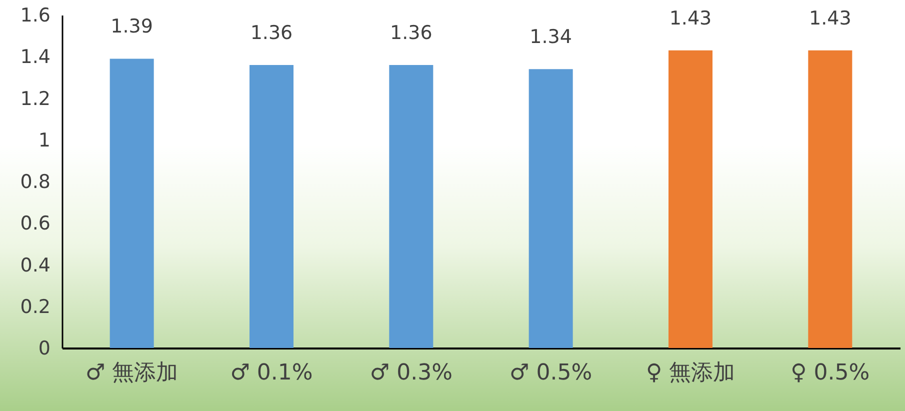 The height and width of the screenshot is (411, 905). What do you see at coordinates (35, 57) in the screenshot?
I see `y-tick-label: 1.4` at bounding box center [35, 57].